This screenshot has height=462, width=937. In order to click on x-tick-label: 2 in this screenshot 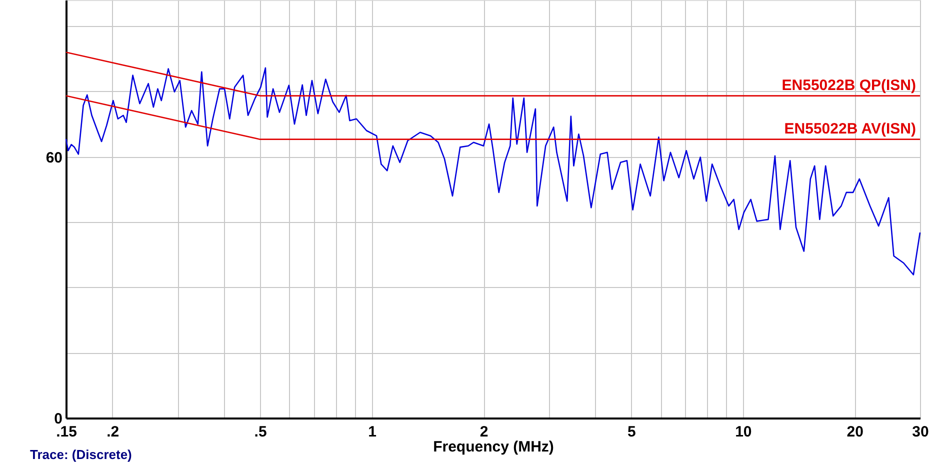, I will do `click(484, 432)`.